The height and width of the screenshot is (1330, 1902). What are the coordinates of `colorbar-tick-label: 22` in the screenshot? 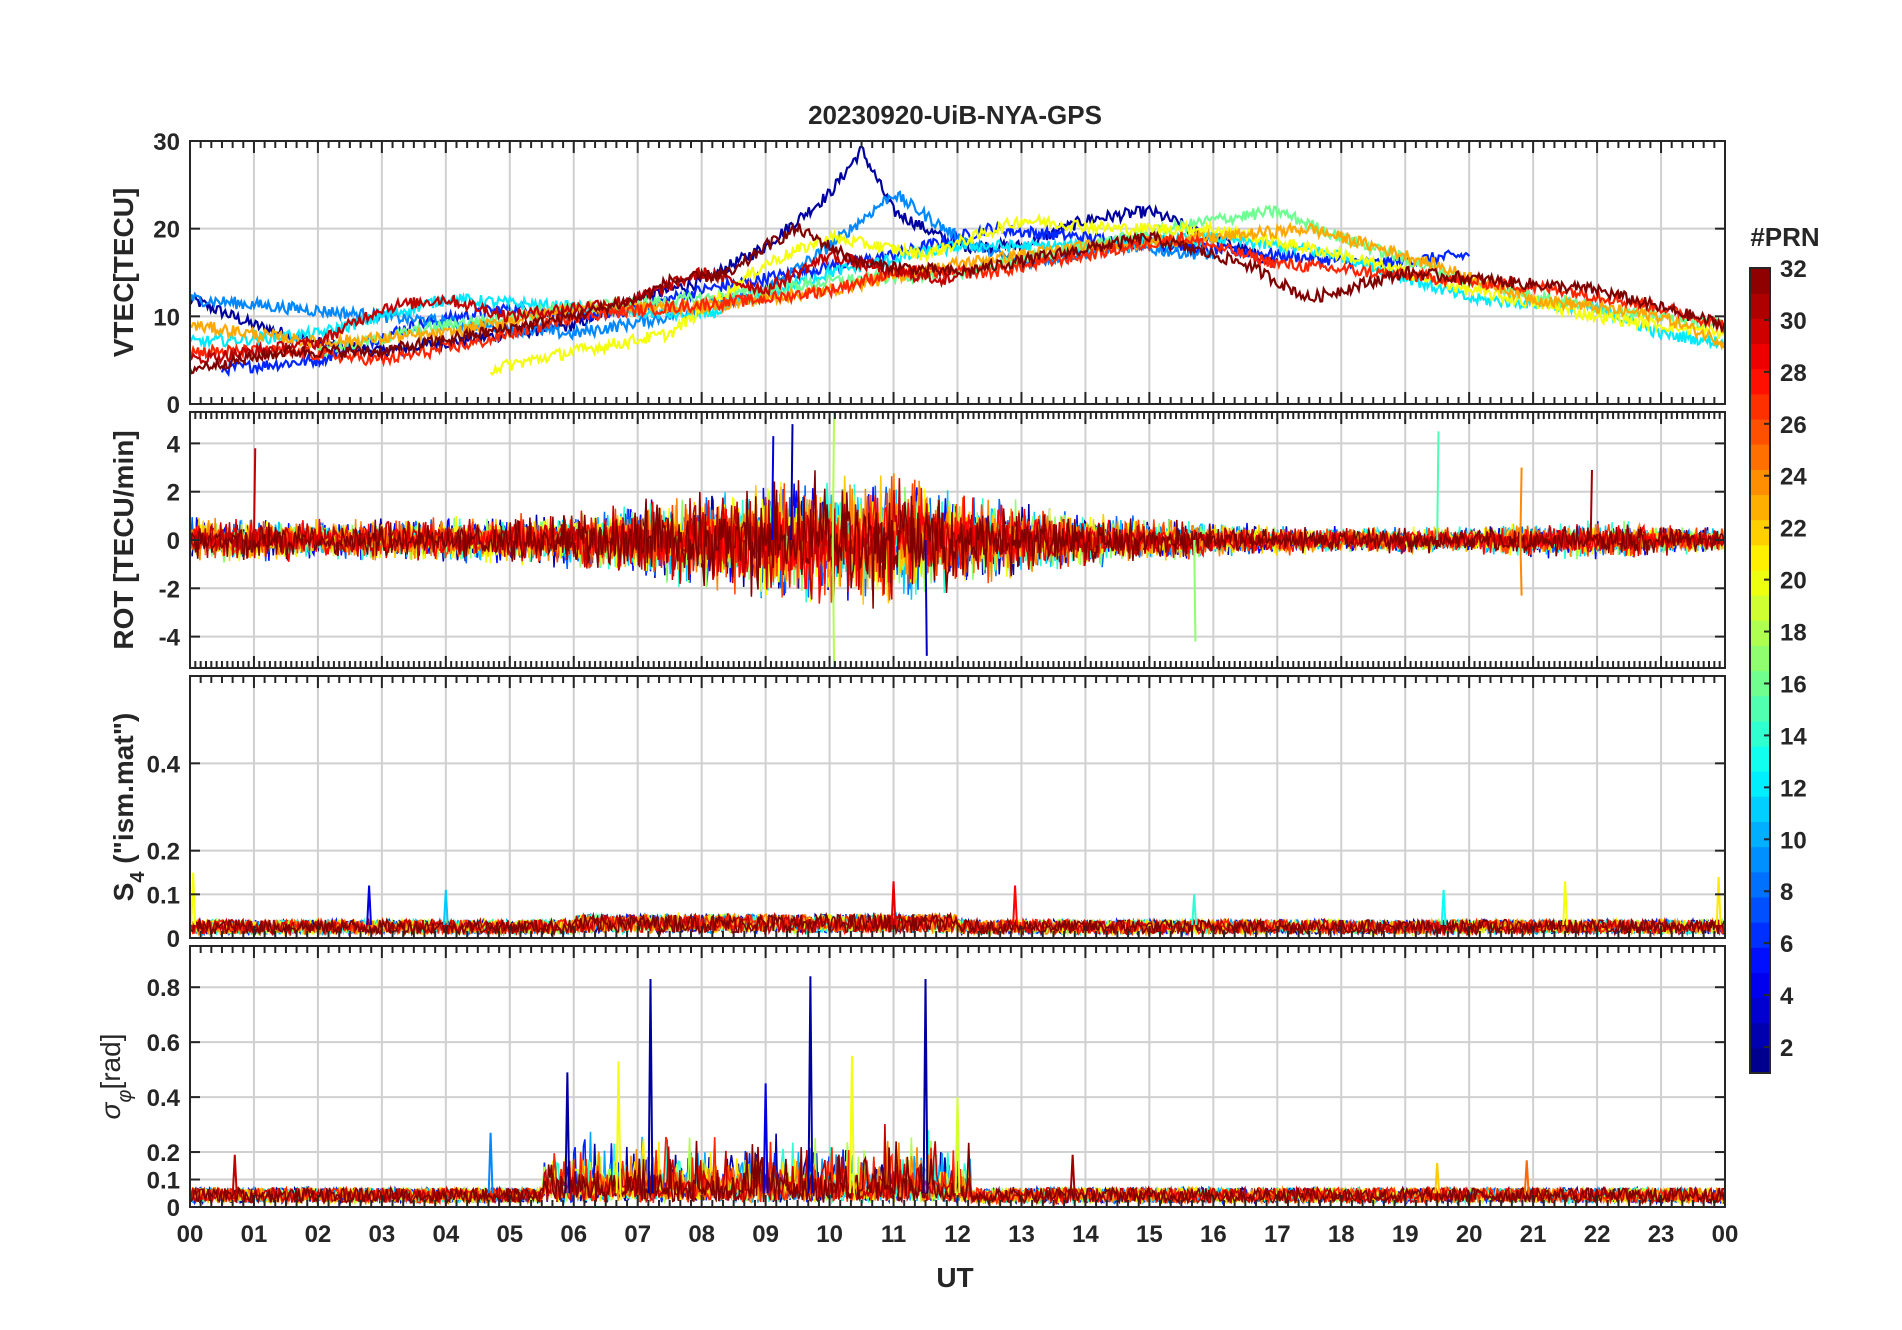 It's located at (1793, 529).